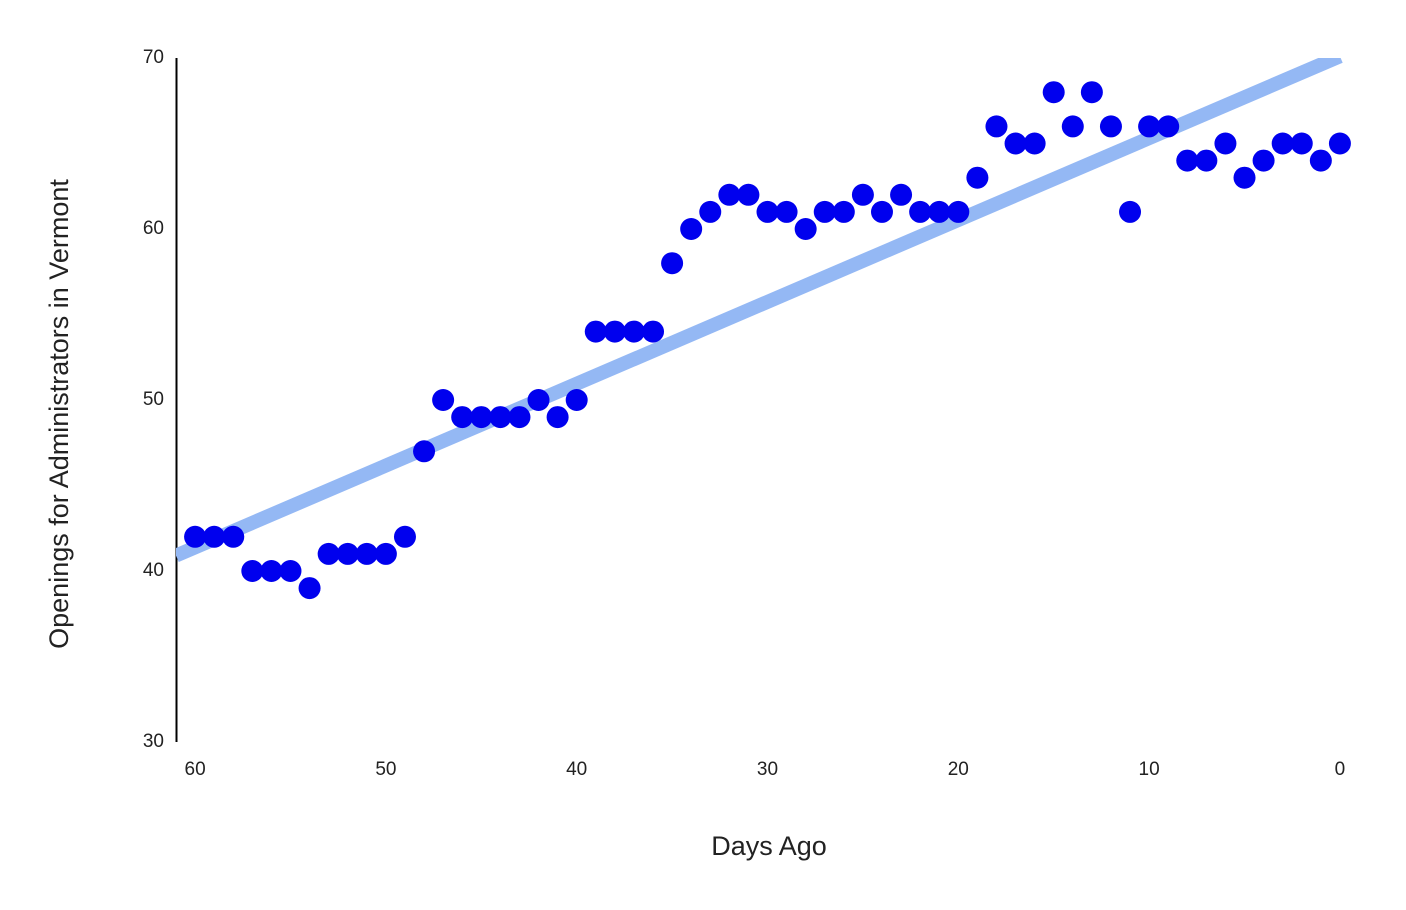 This screenshot has width=1406, height=910. I want to click on x-axis-title: Days Ago, so click(769, 846).